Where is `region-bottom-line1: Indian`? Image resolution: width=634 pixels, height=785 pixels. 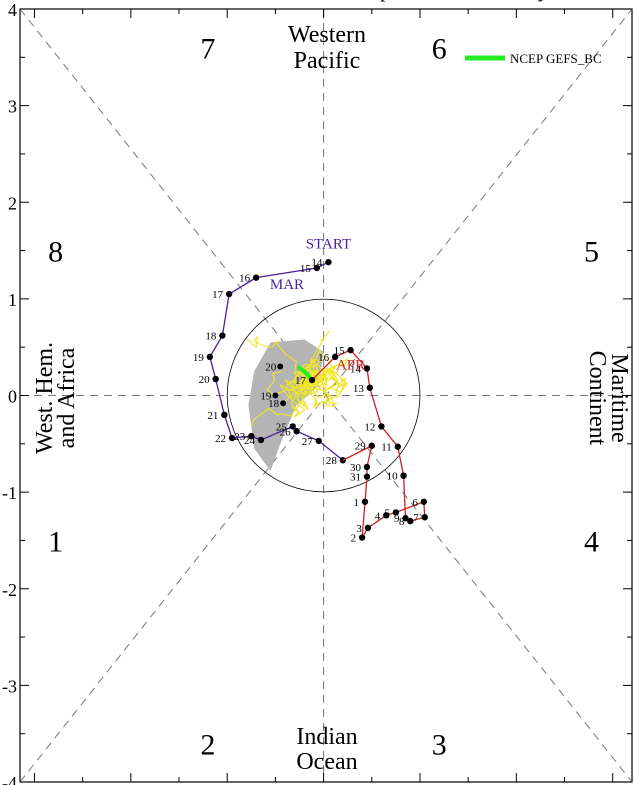 region-bottom-line1: Indian is located at coordinates (326, 737).